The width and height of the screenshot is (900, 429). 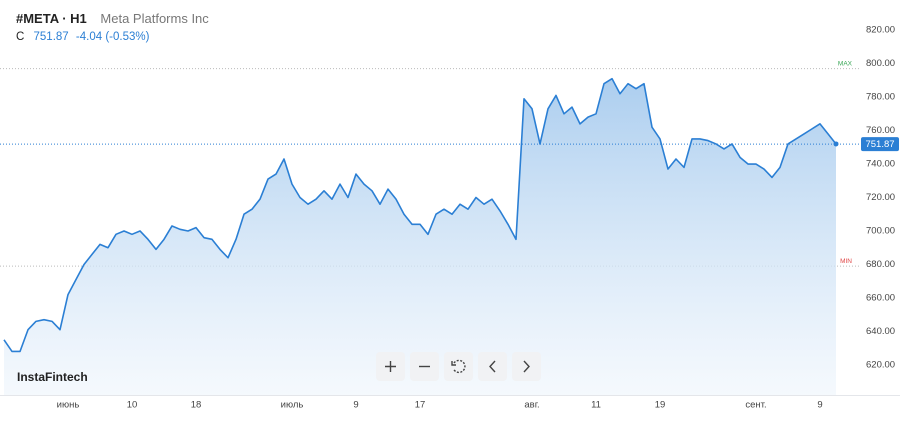 What do you see at coordinates (20, 37) in the screenshot?
I see `close-label: C` at bounding box center [20, 37].